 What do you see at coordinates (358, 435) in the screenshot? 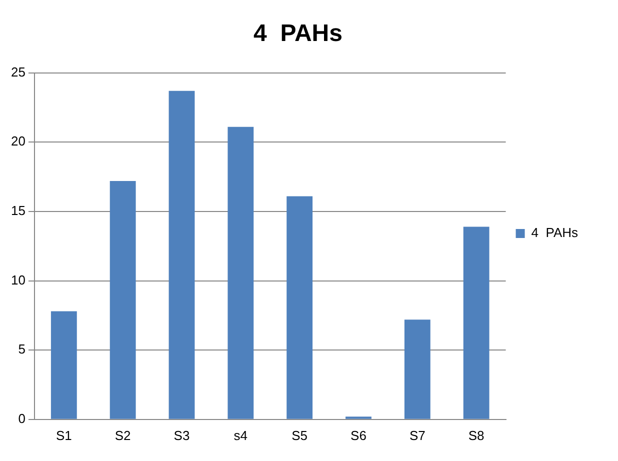
I see `x-tick-label: S6` at bounding box center [358, 435].